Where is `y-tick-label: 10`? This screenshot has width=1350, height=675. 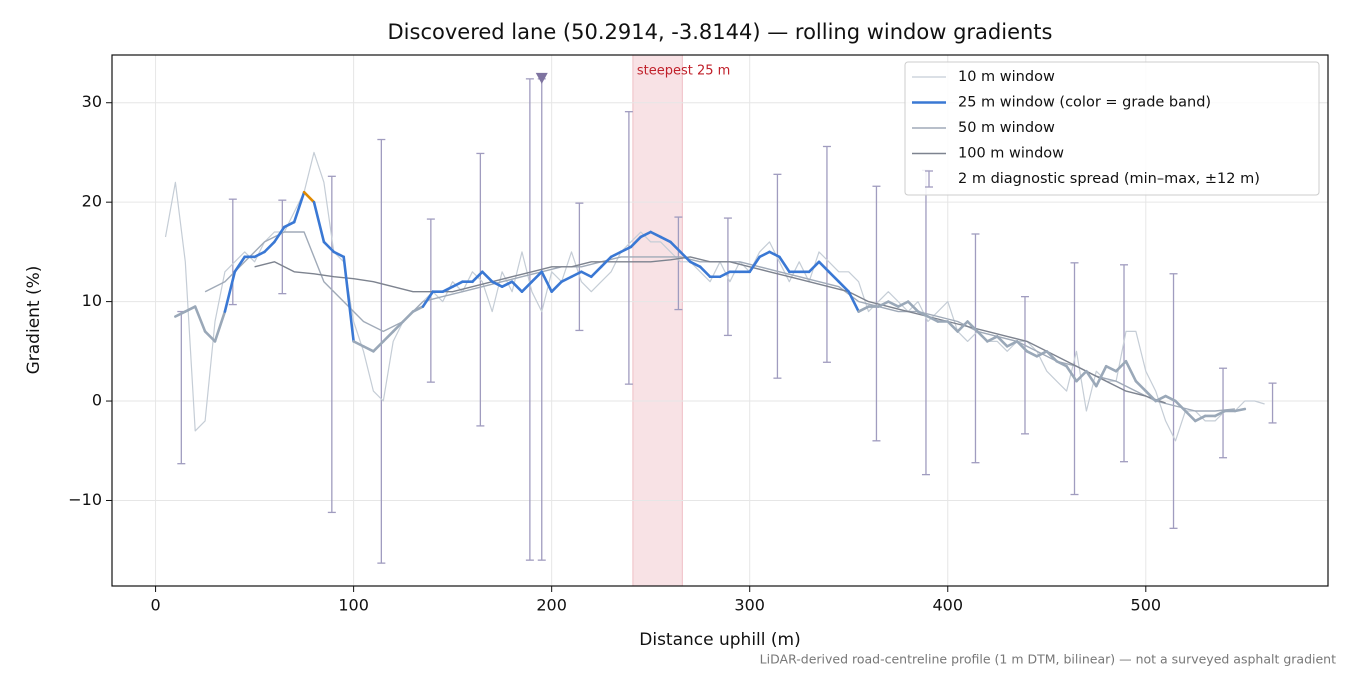 y-tick-label: 10 is located at coordinates (92, 300).